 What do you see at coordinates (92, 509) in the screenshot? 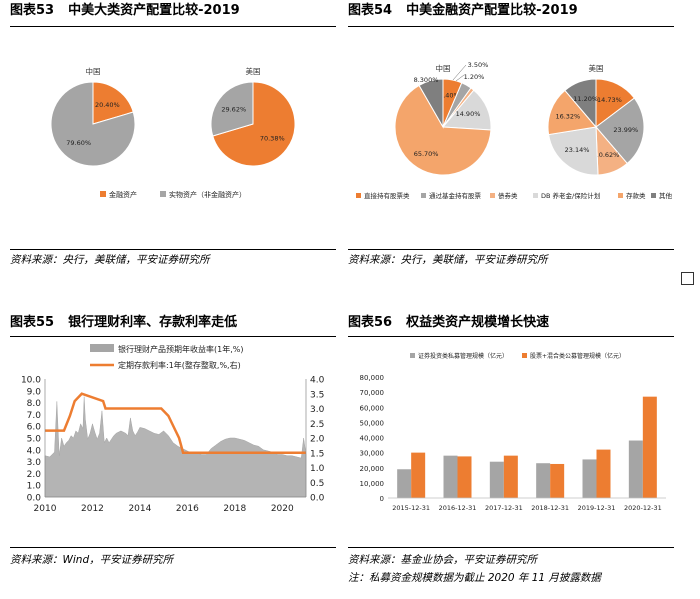
I see `x-tick-label: 2012` at bounding box center [92, 509].